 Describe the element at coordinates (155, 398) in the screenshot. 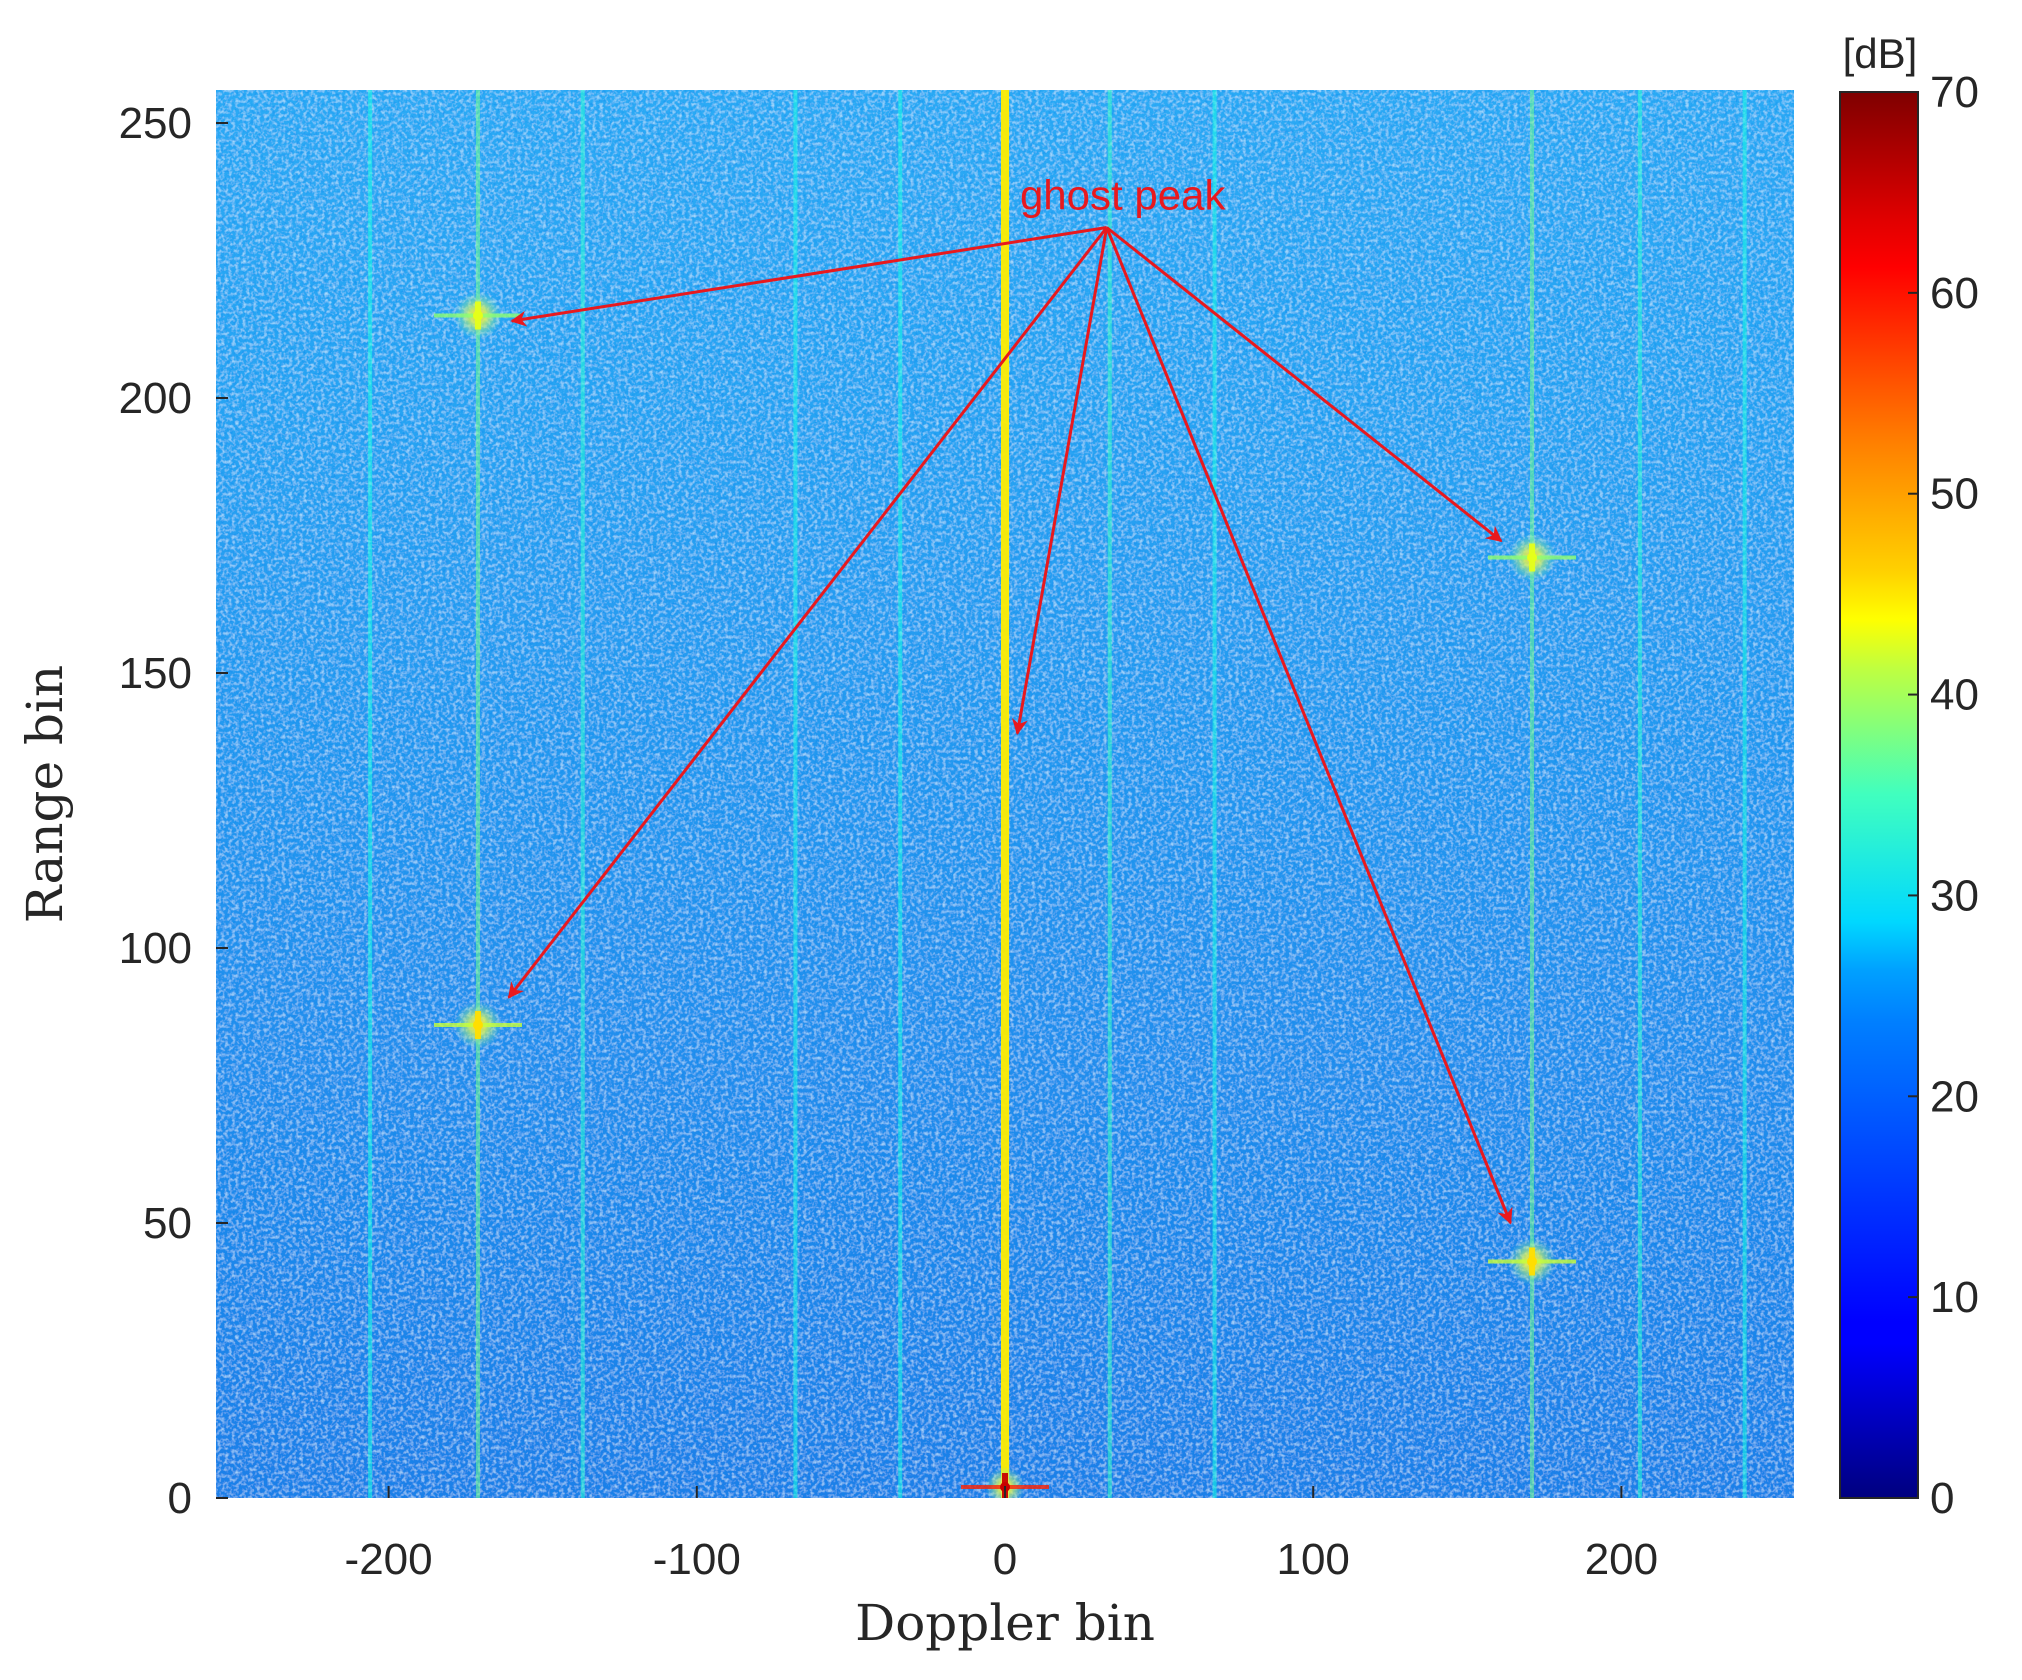

I see `y-tick-label: 200` at that location.